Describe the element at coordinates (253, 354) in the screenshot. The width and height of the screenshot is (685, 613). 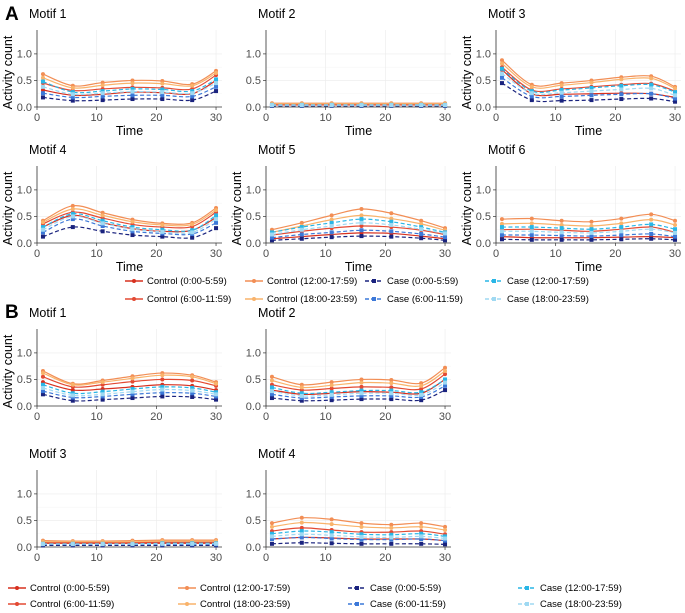
I see `y-tick-label: 1.0` at that location.